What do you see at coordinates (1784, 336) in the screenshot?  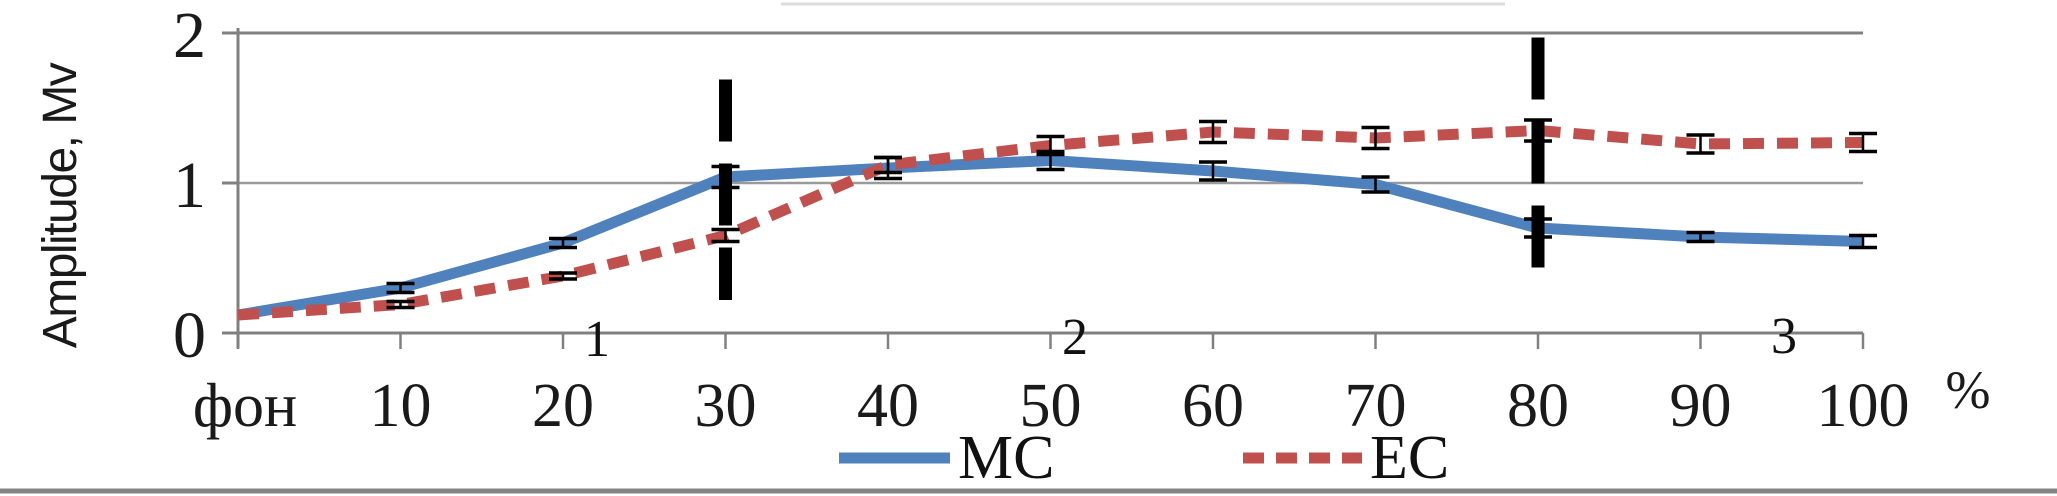 I see `region-label-3: 3` at bounding box center [1784, 336].